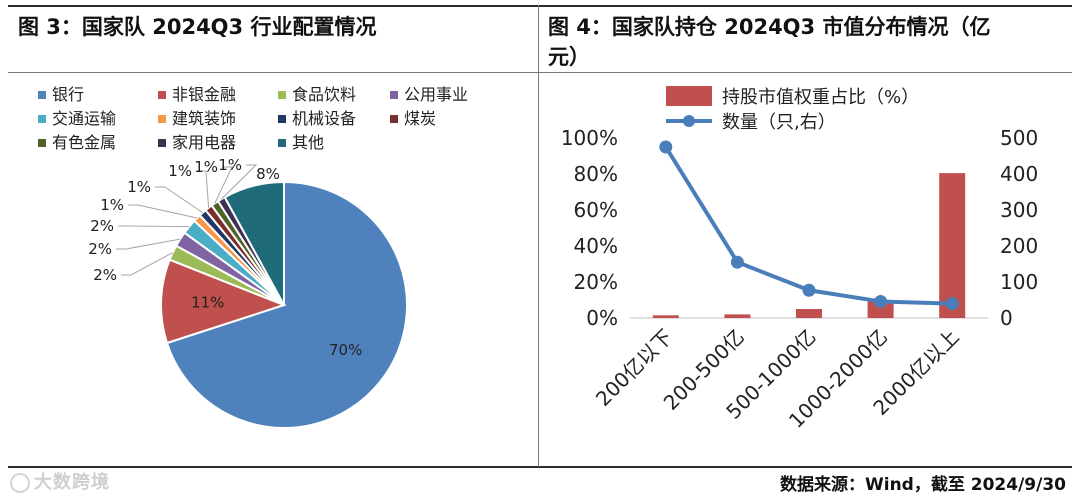 This screenshot has height=499, width=1080. What do you see at coordinates (596, 174) in the screenshot?
I see `y-left-tick-label: 80%` at bounding box center [596, 174].